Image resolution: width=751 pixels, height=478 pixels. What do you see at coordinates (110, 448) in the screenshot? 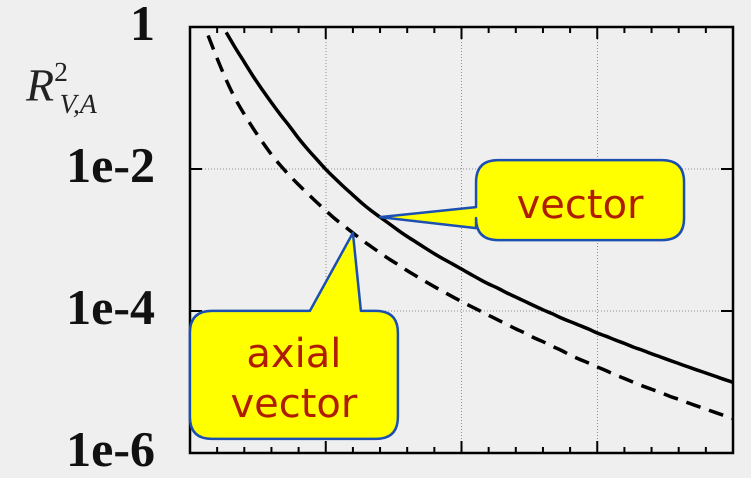
I see `y-tick-label: 1e-6` at bounding box center [110, 448].